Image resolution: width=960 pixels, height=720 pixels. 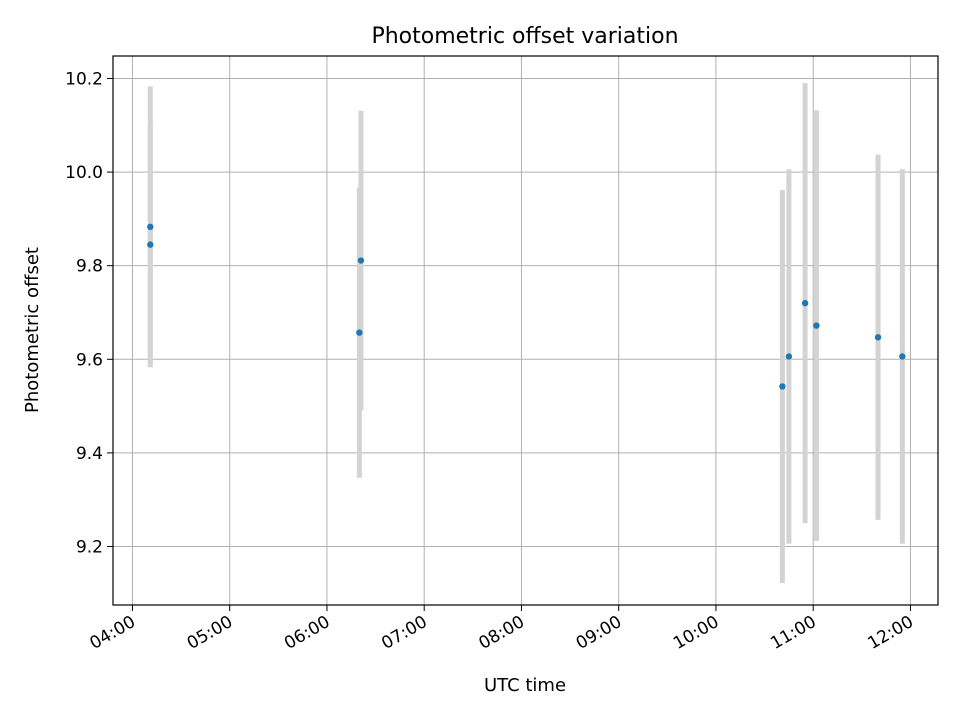 I want to click on chart-title: Photometric offset variation, so click(x=524, y=36).